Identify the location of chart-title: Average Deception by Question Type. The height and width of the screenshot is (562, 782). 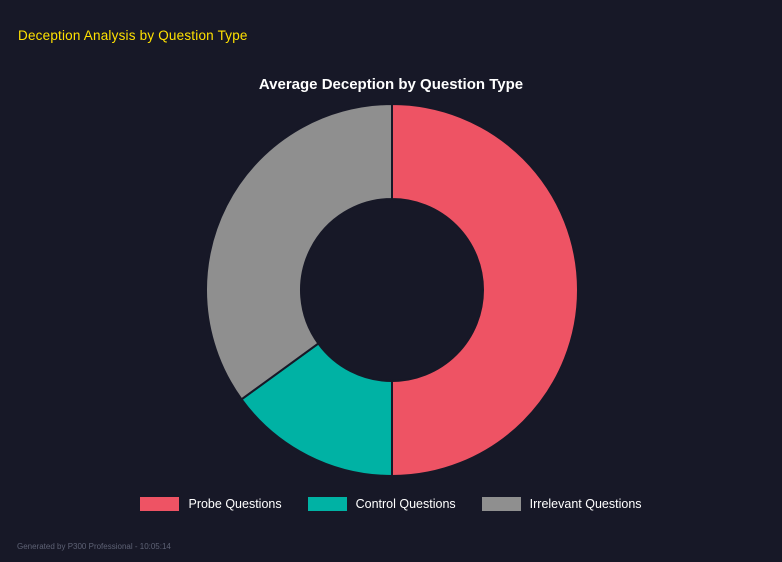
(391, 84).